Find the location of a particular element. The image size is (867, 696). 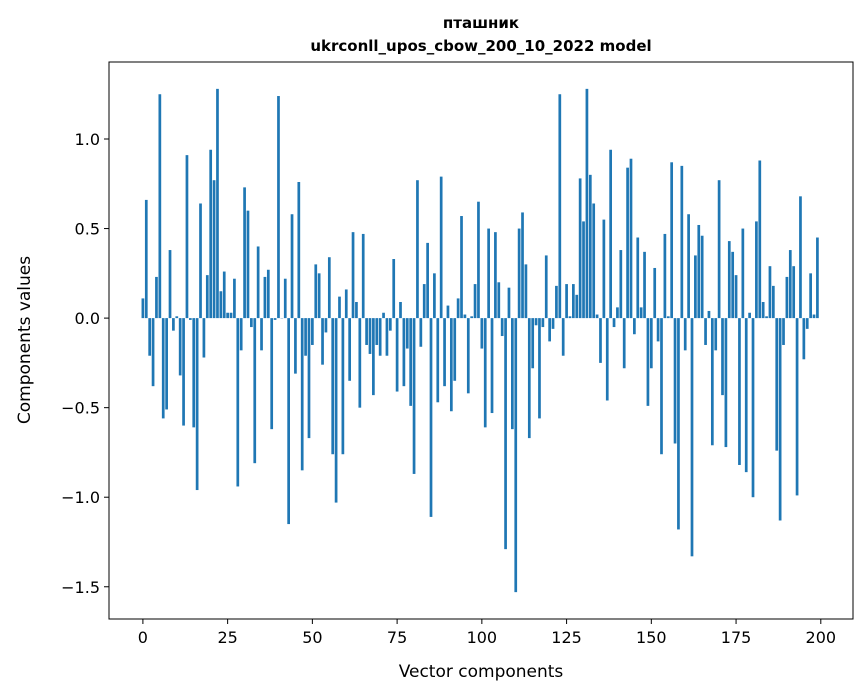

x-tick-label: 25 is located at coordinates (227, 637).